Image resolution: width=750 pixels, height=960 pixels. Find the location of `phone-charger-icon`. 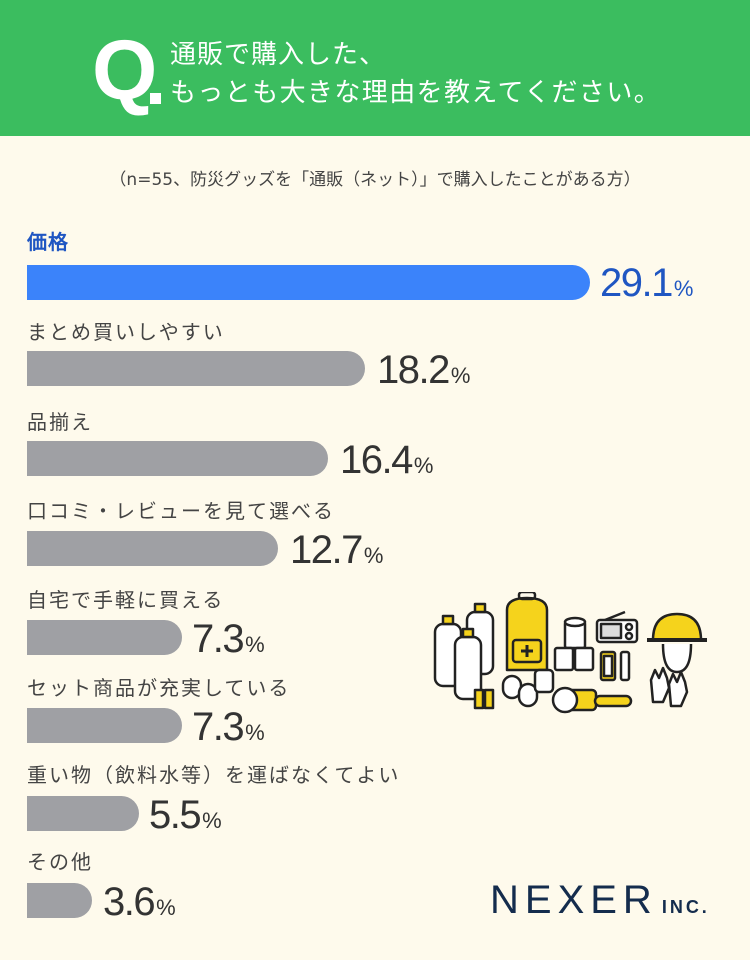

phone-charger-icon is located at coordinates (615, 666).